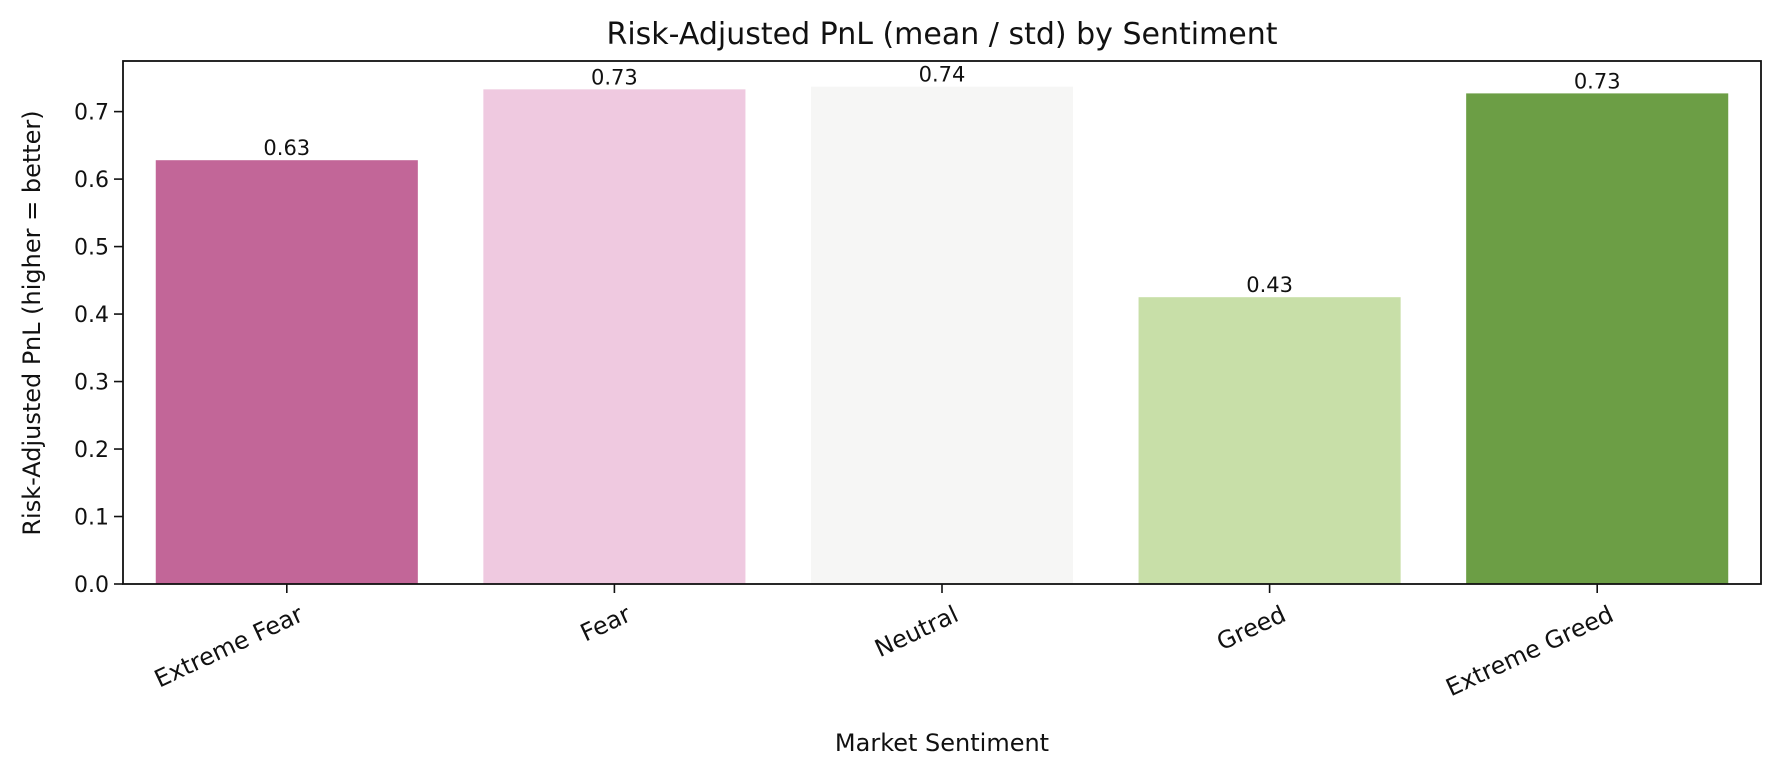 This screenshot has width=1780, height=777. I want to click on x-tick-label: Extreme Fear, so click(228, 646).